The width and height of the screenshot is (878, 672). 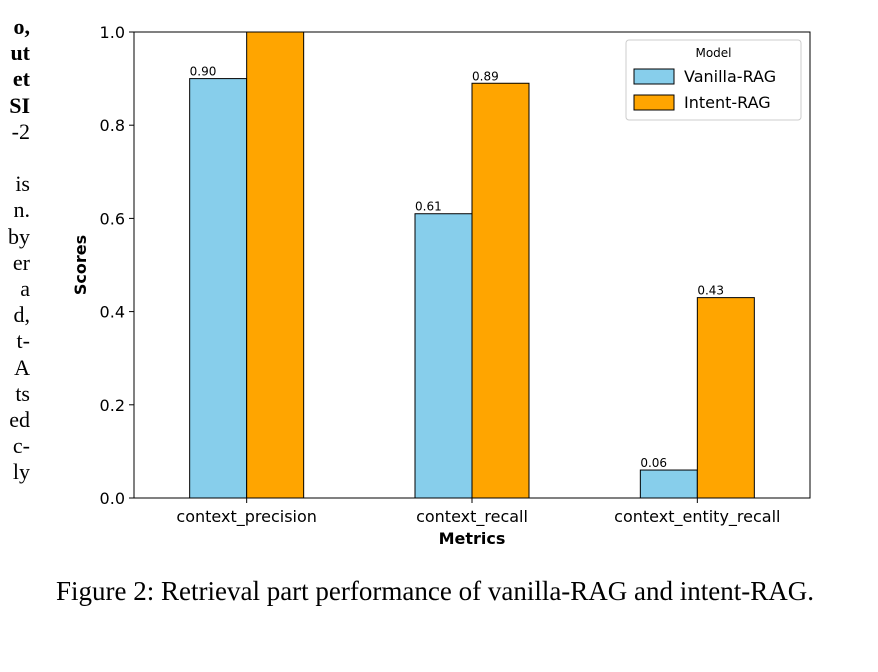 I want to click on body-text-line: er, so click(x=21, y=262).